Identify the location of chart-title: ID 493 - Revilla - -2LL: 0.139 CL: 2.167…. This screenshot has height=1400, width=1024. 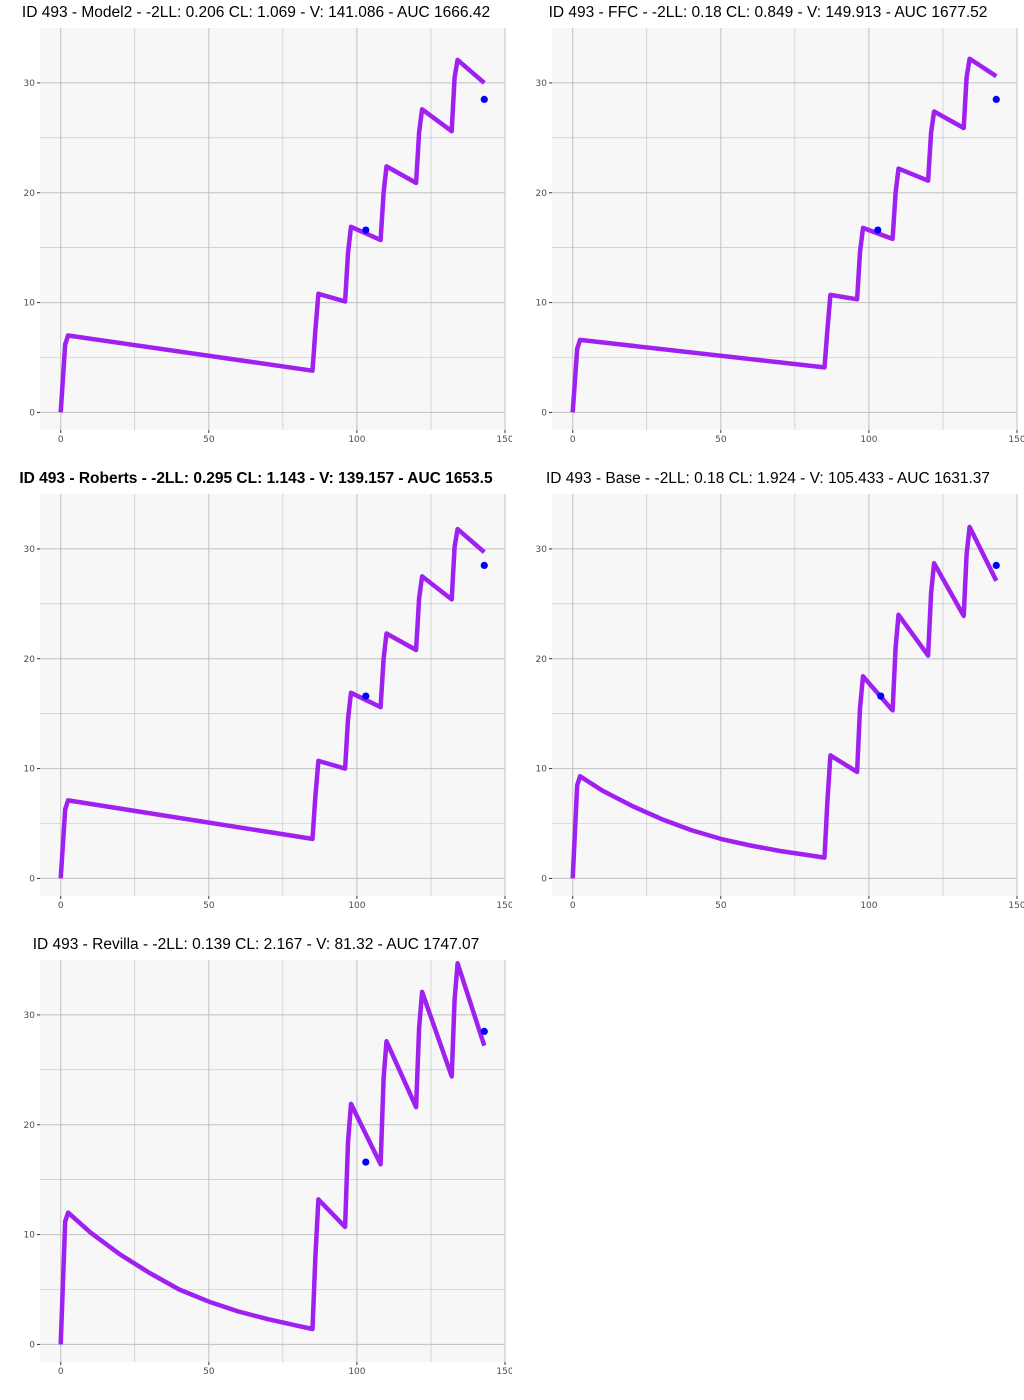
(256, 944).